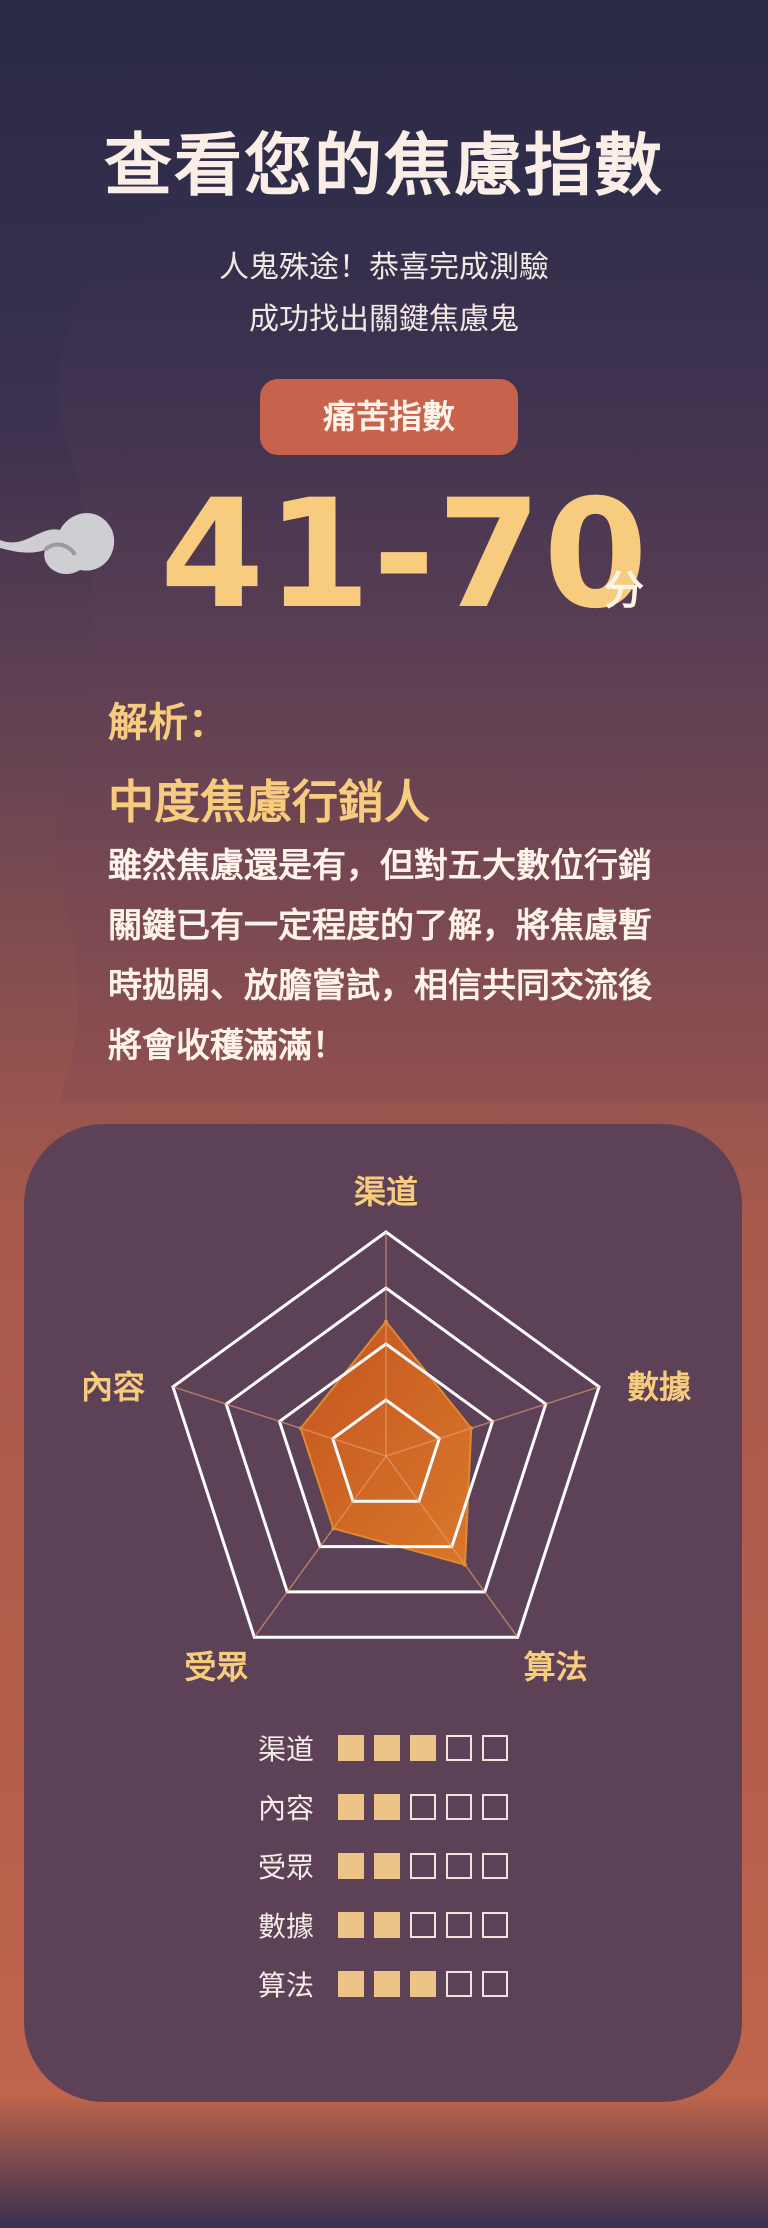 This screenshot has width=768, height=2228. I want to click on result-title: 中度焦慮行銷人, so click(269, 802).